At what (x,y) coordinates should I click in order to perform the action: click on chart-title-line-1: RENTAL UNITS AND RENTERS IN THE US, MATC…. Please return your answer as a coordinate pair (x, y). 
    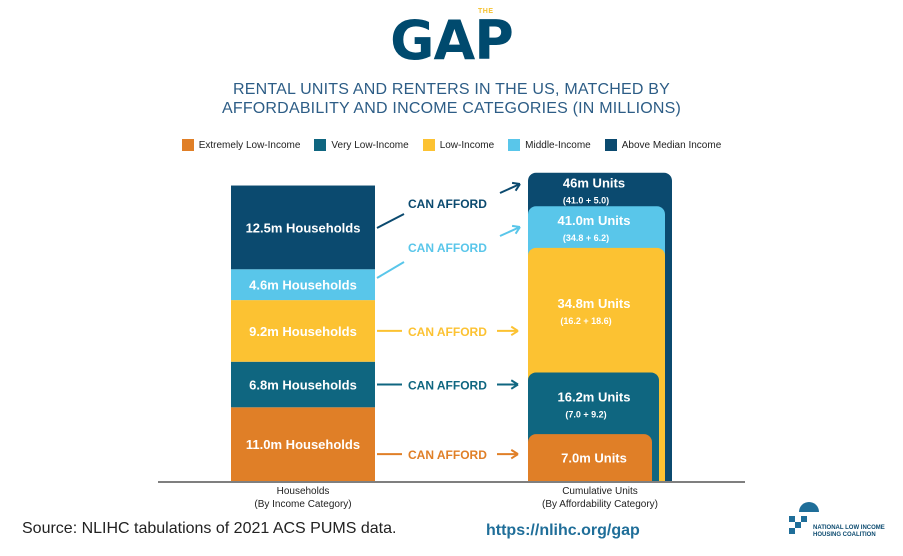
    Looking at the image, I should click on (451, 89).